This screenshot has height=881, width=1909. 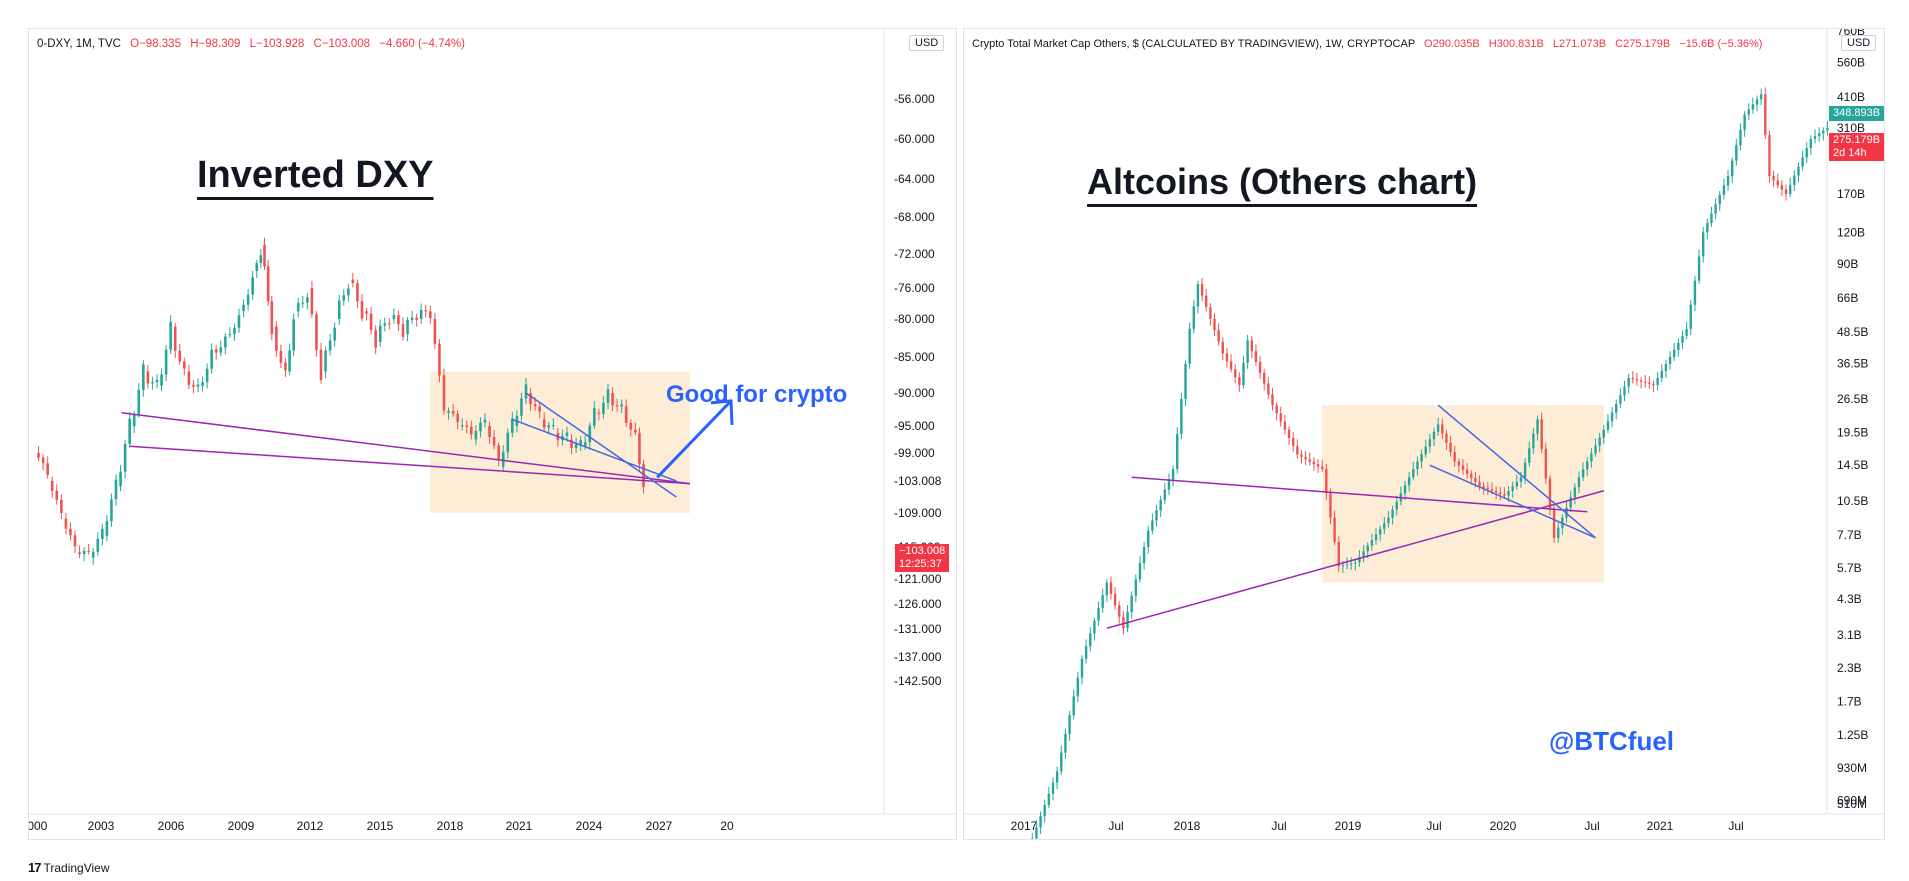 I want to click on price-axis-tick: 5.7B, so click(x=1849, y=568).